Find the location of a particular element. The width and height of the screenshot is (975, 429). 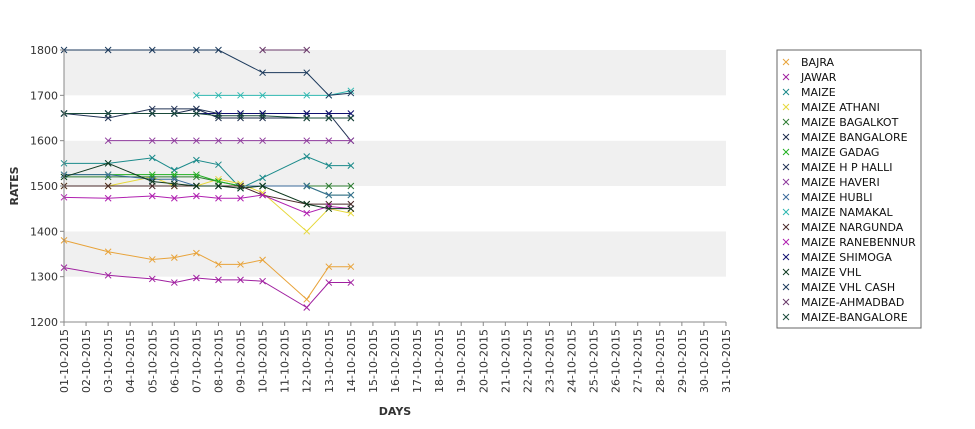

series-maize-bangalore is located at coordinates (207, 116).